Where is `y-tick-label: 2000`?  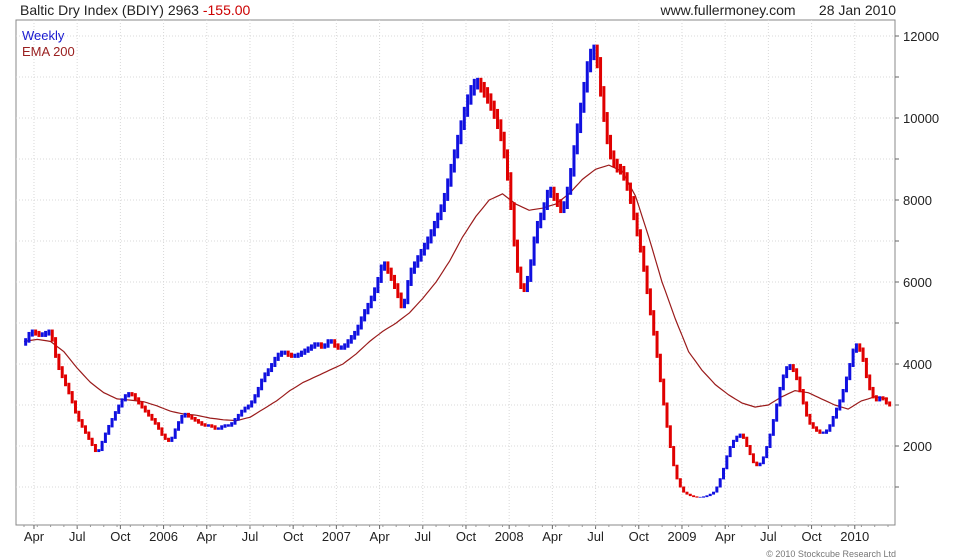
y-tick-label: 2000 is located at coordinates (917, 446).